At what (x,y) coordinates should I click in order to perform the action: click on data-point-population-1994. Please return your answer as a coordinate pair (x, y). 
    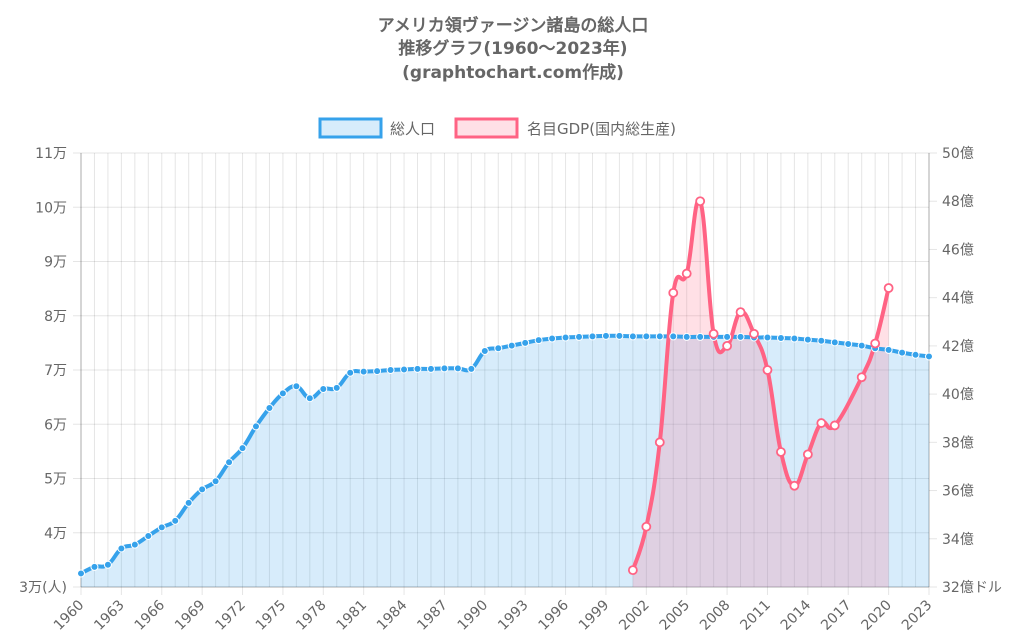
    Looking at the image, I should click on (538, 340).